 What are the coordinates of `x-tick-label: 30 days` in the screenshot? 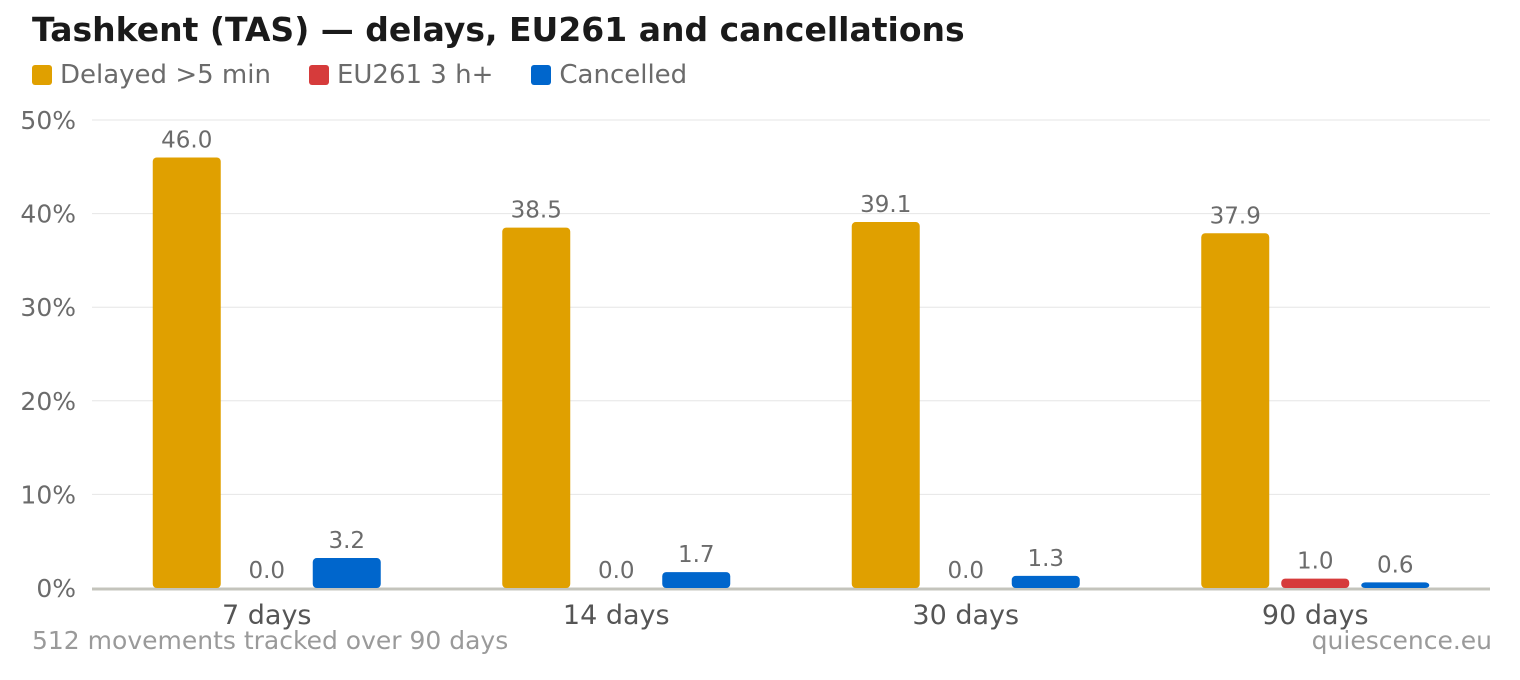 It's located at (965, 615).